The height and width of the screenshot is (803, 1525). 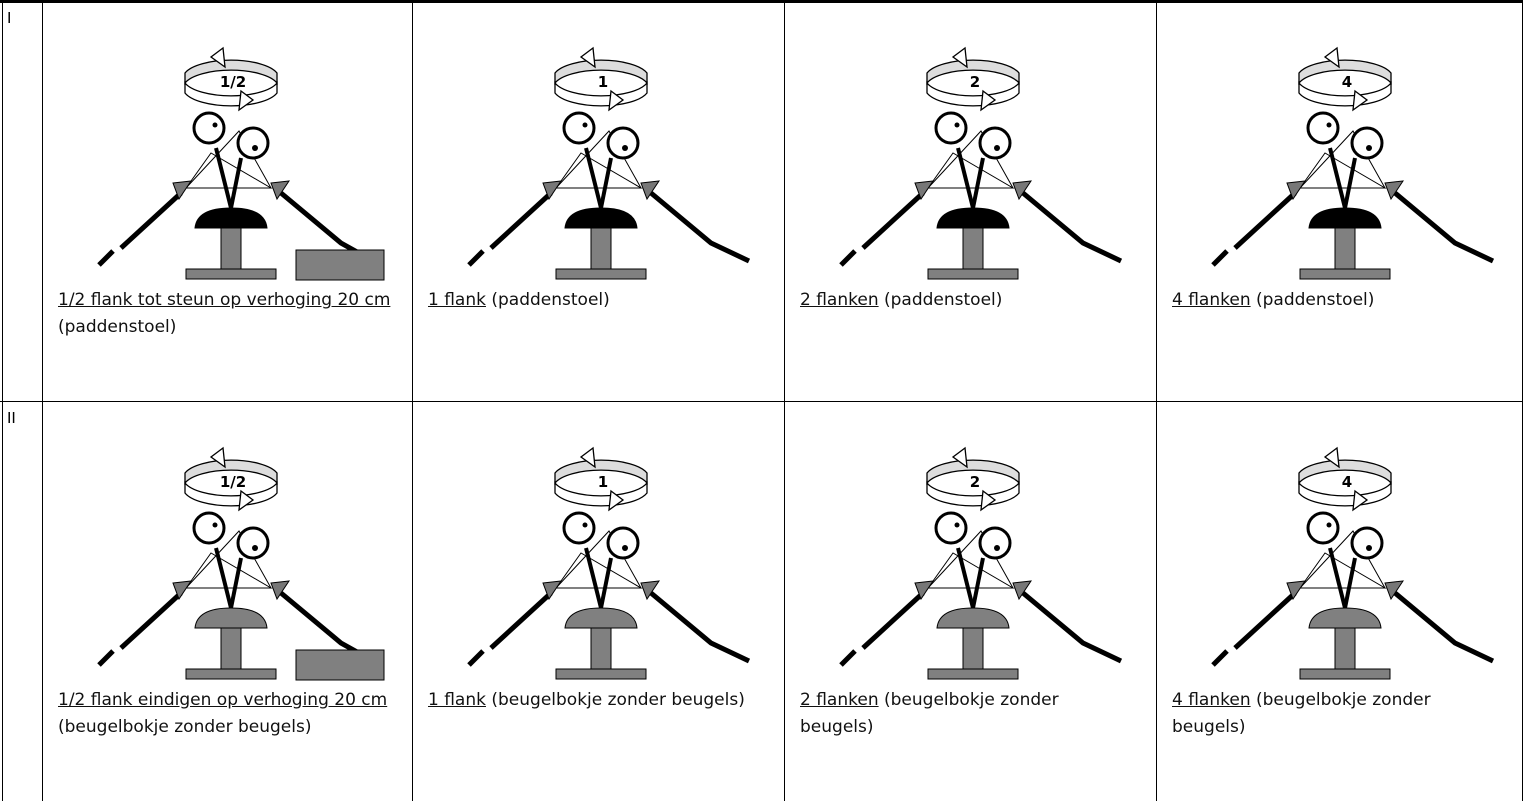 I want to click on caption: 4 flanken (beugelbokje zonder beugels), so click(x=1339, y=714).